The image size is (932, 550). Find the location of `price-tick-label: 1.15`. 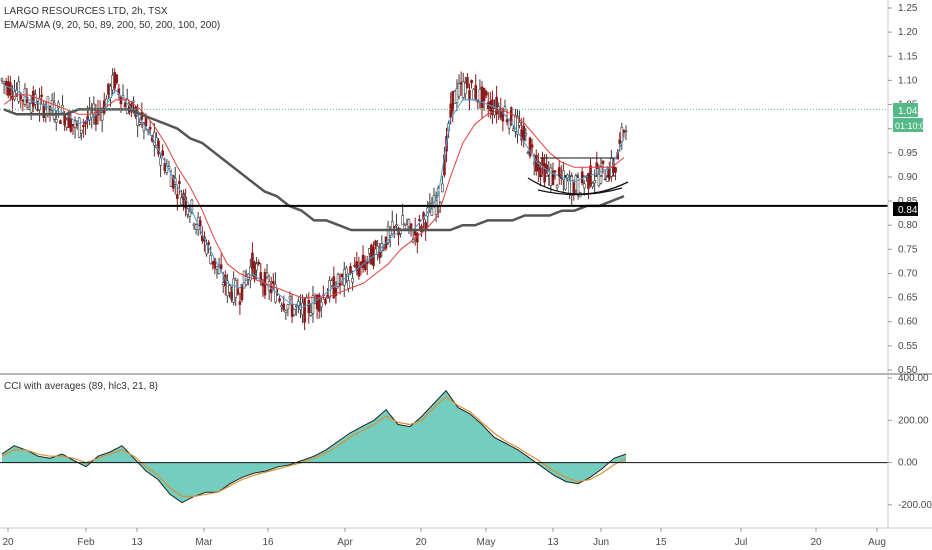

price-tick-label: 1.15 is located at coordinates (908, 56).